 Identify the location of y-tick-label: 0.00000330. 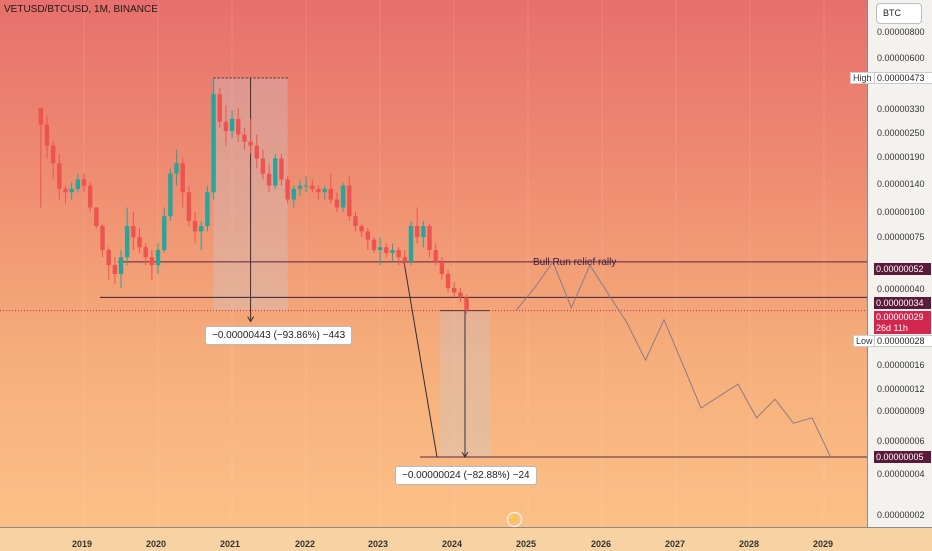
(901, 109).